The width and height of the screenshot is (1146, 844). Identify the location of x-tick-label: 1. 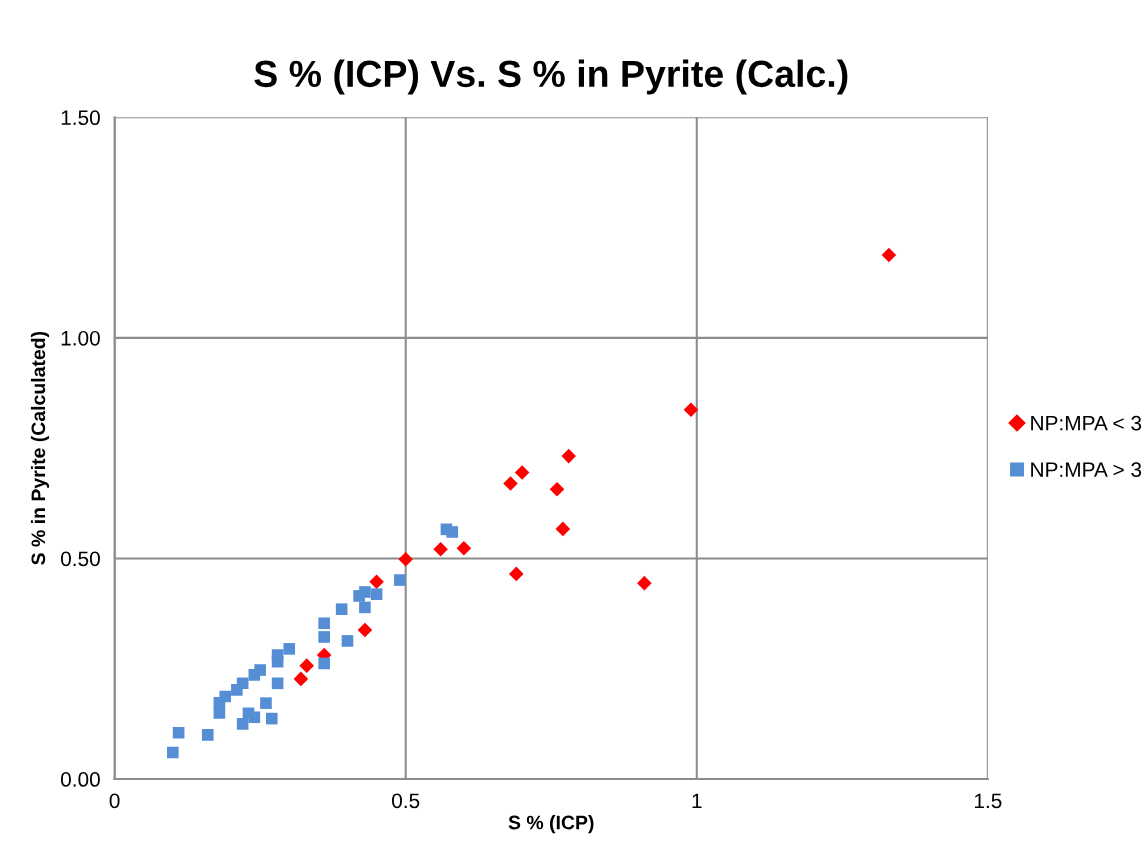
(697, 800).